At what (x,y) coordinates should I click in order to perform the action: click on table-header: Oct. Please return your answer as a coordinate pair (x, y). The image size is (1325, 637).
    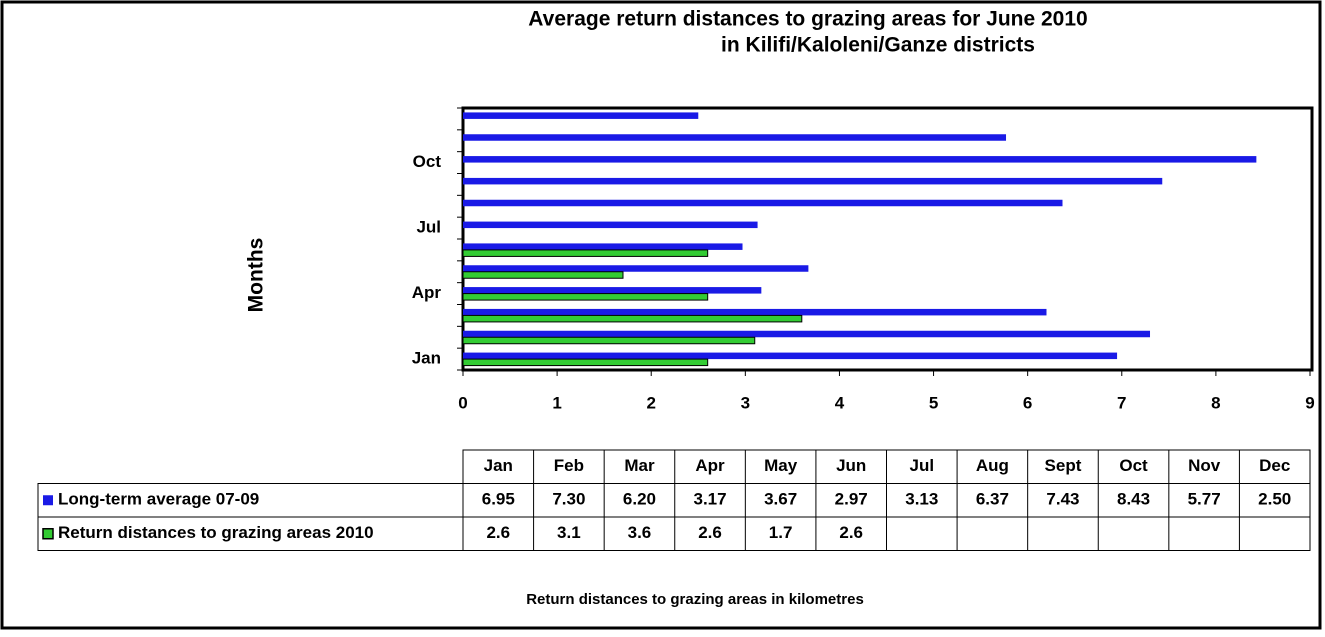
    Looking at the image, I should click on (1133, 465).